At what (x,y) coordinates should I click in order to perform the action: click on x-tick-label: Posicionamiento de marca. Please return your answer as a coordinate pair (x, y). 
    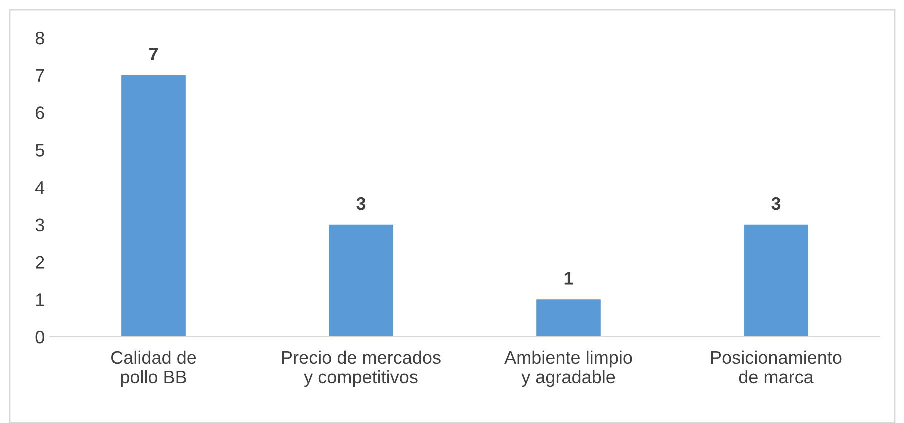
    Looking at the image, I should click on (776, 367).